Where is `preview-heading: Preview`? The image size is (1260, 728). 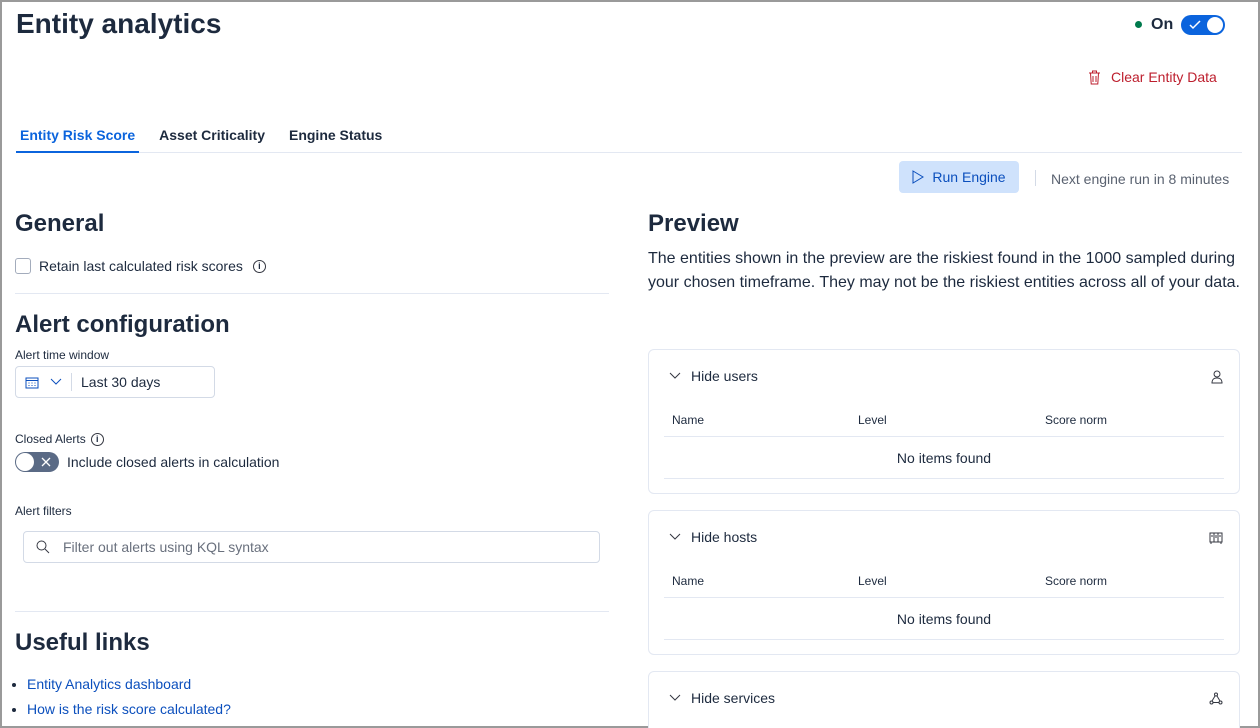
preview-heading: Preview is located at coordinates (693, 223).